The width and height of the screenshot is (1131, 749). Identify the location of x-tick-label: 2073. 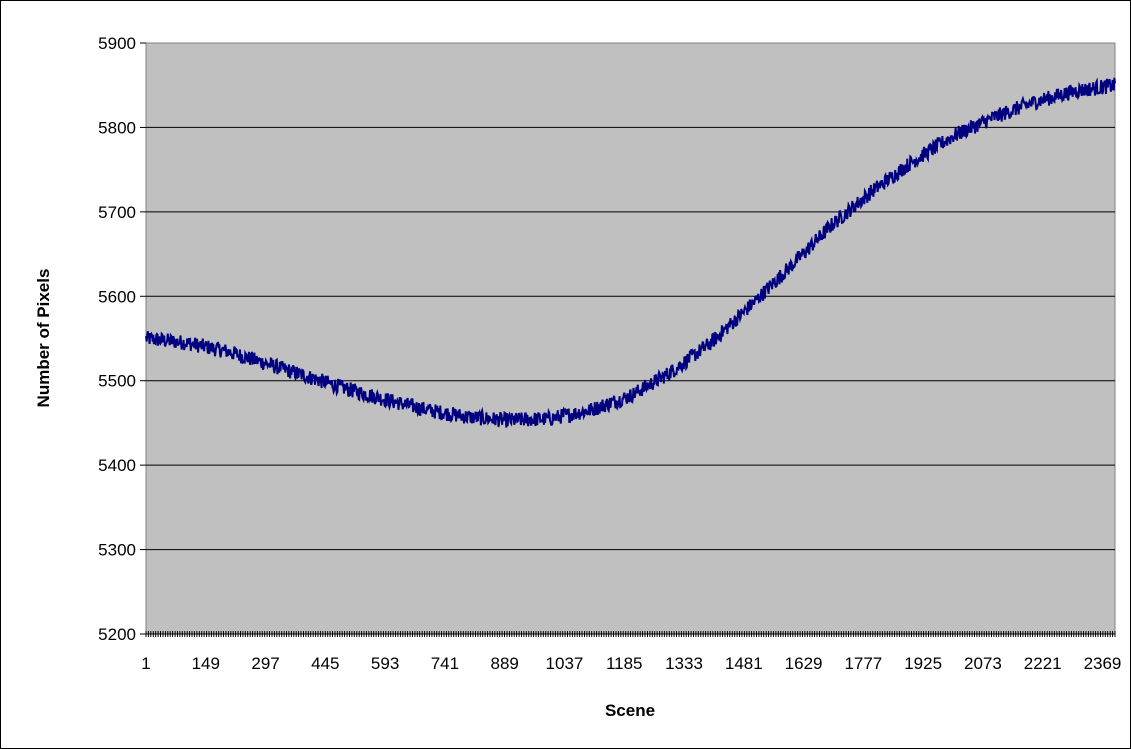
(983, 663).